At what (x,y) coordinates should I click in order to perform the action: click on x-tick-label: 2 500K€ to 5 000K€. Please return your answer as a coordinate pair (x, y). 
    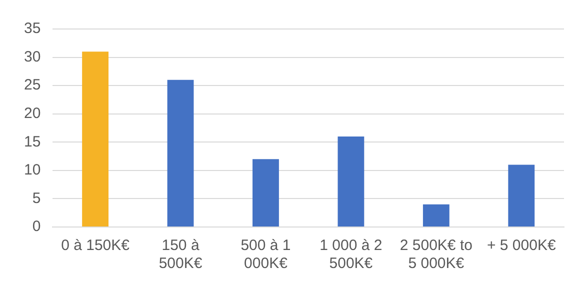
    Looking at the image, I should click on (436, 254).